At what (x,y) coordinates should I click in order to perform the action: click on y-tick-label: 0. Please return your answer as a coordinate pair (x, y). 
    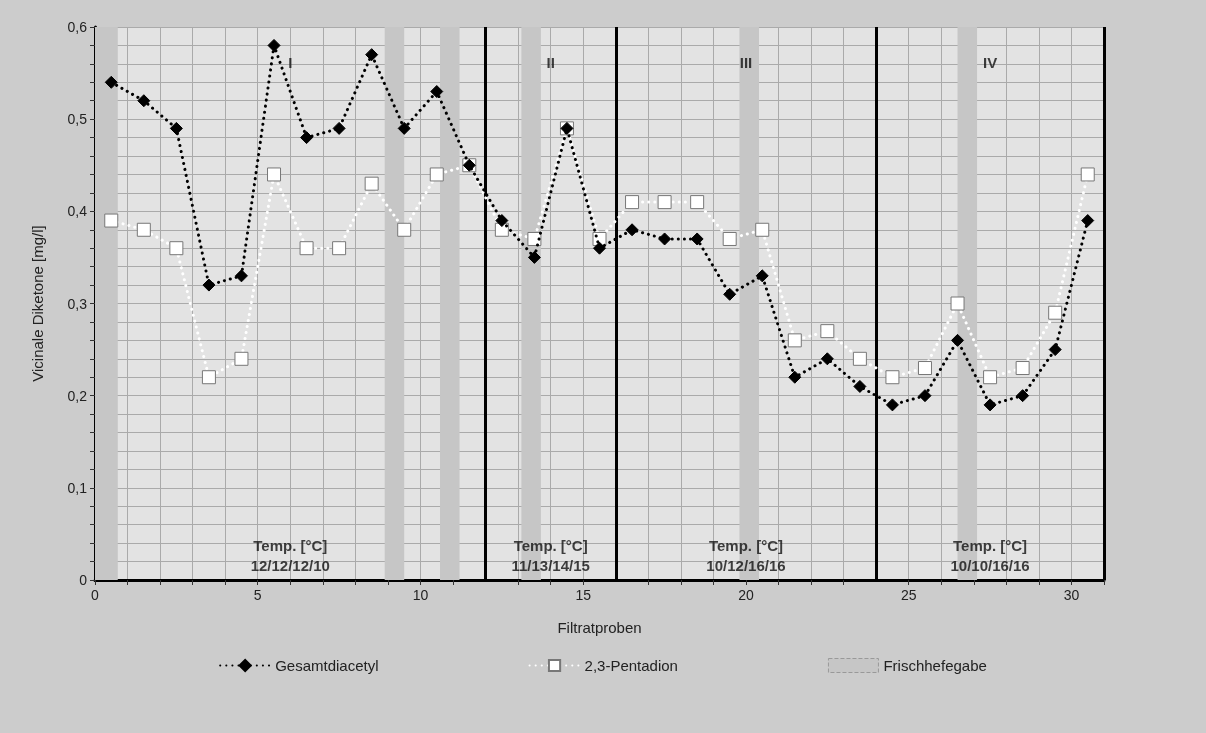
    Looking at the image, I should click on (83, 580).